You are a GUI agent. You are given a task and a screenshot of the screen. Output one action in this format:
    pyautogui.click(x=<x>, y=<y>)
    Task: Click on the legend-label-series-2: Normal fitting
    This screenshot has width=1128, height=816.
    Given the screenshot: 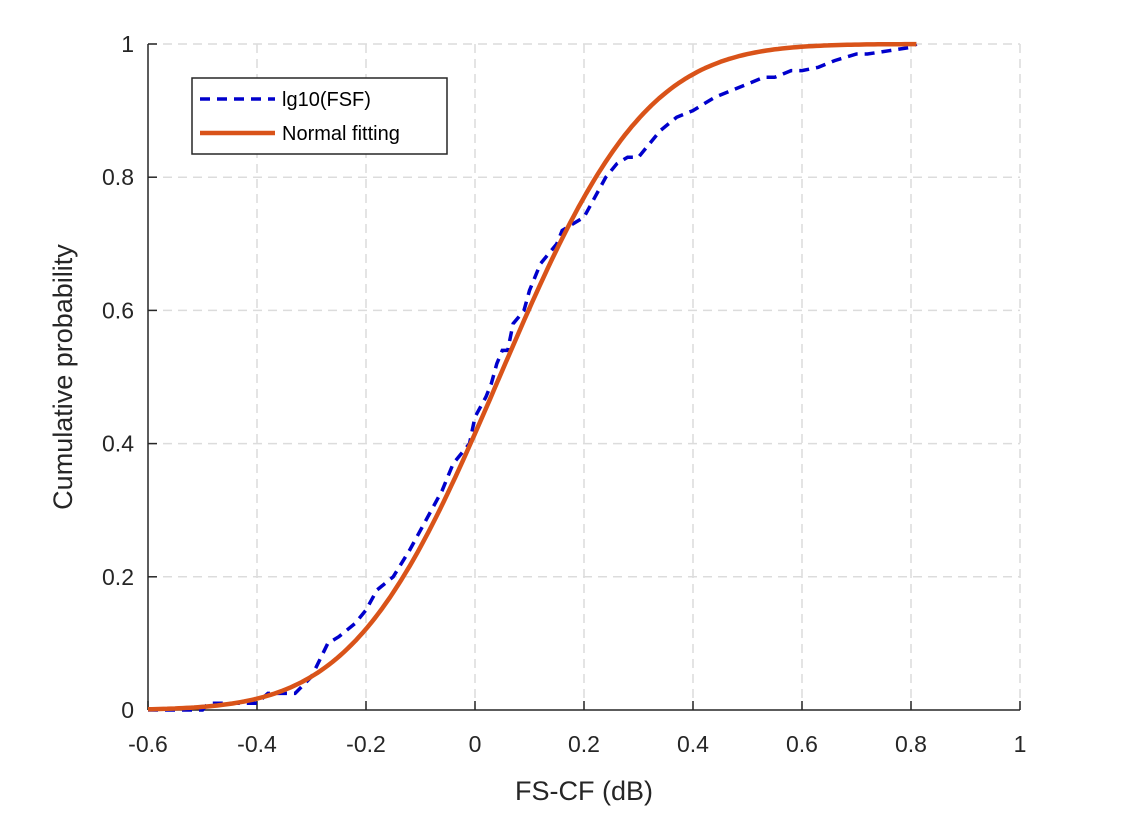 What is the action you would take?
    pyautogui.click(x=341, y=134)
    